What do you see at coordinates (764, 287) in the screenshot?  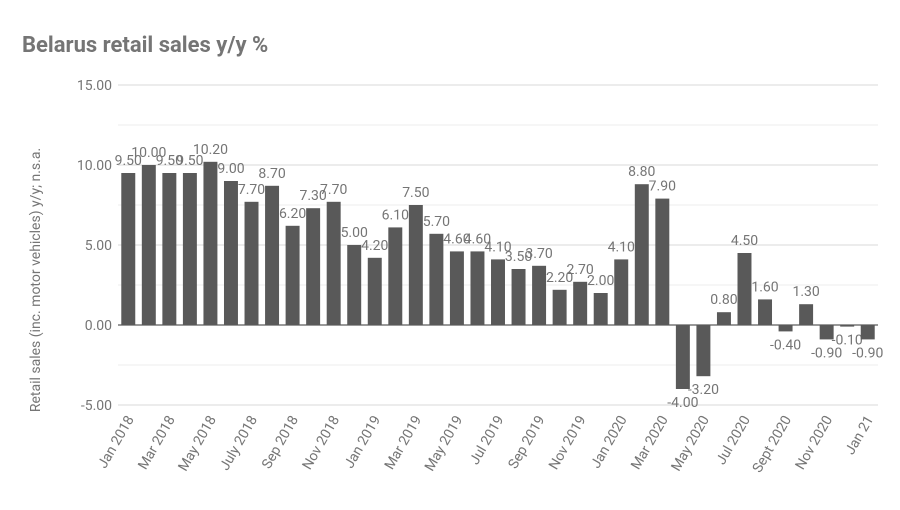 I see `value-label: 1.60` at bounding box center [764, 287].